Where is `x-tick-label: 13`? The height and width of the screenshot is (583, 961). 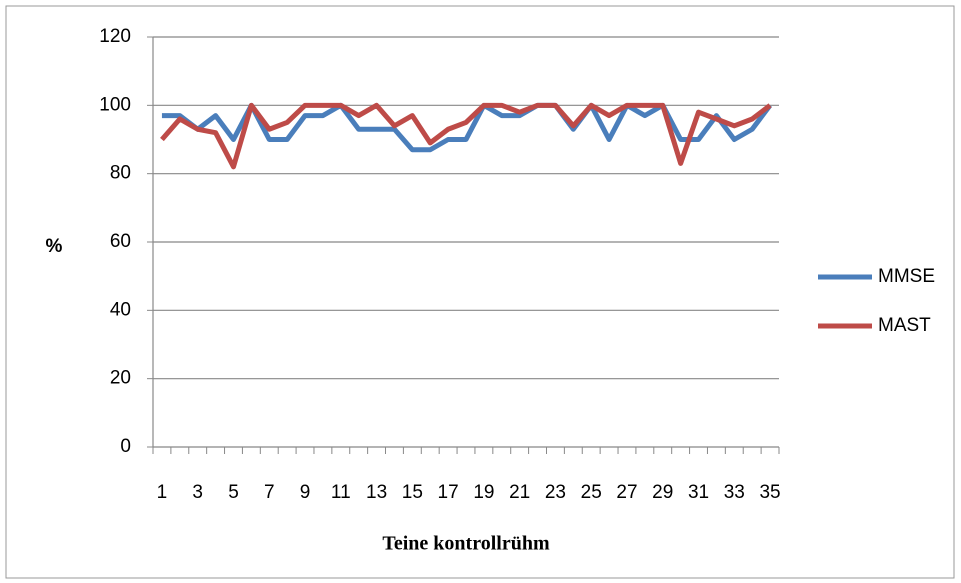
x-tick-label: 13 is located at coordinates (376, 492).